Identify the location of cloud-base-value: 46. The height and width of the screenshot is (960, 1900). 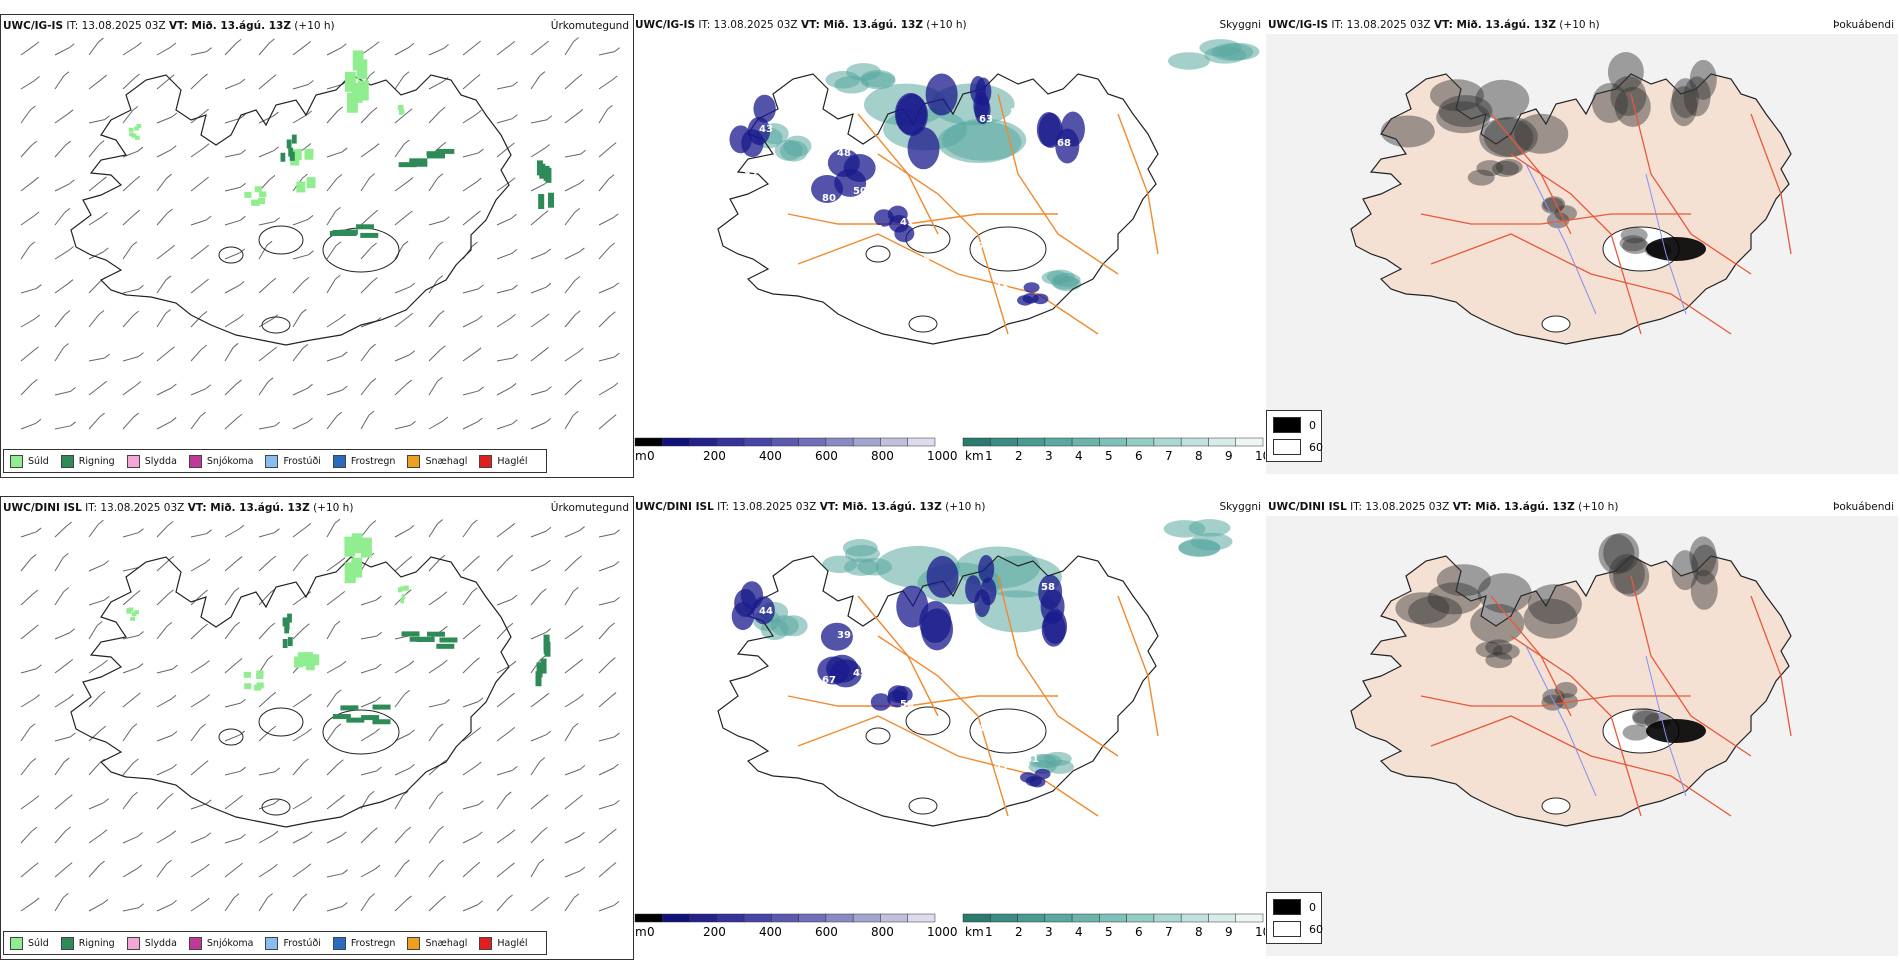
(1079, 580).